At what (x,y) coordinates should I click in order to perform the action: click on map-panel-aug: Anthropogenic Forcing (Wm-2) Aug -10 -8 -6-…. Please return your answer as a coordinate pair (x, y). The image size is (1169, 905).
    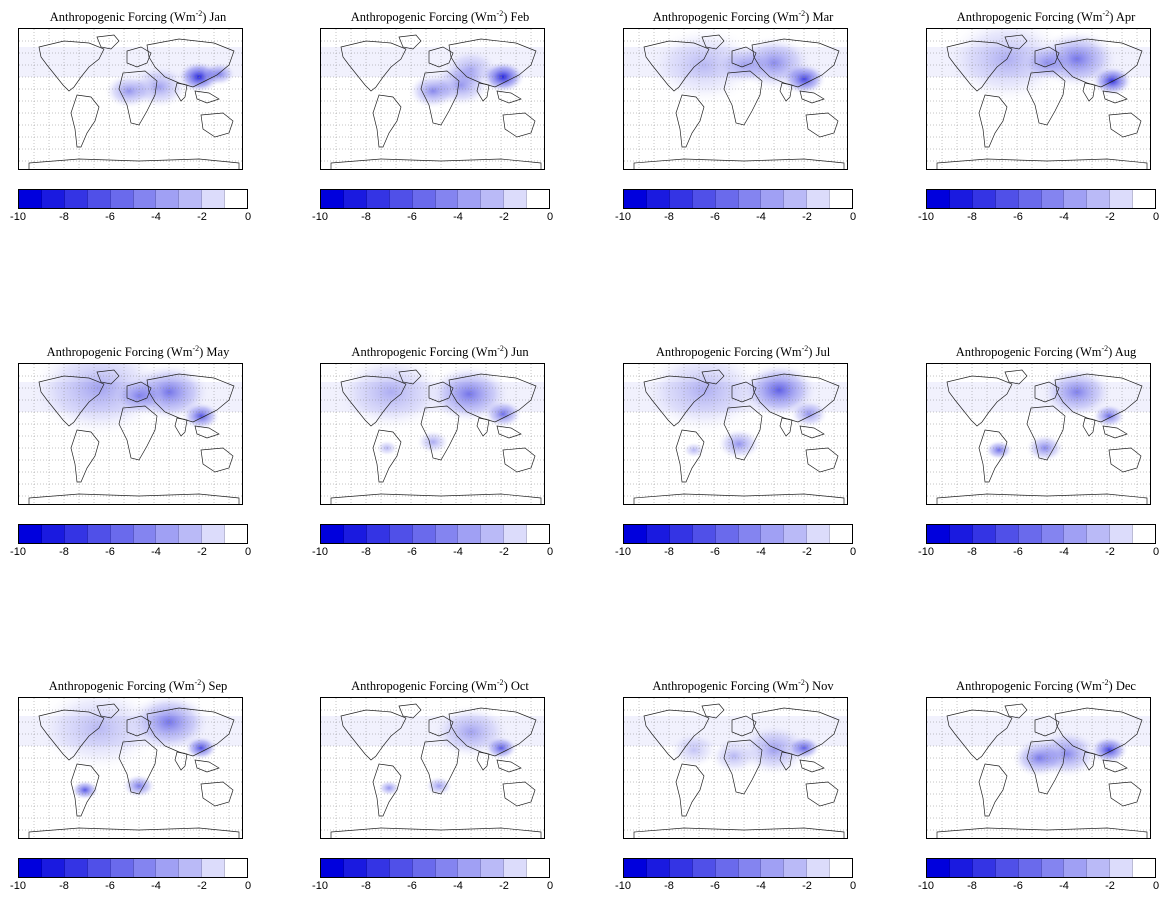
    Looking at the image, I should click on (1042, 456).